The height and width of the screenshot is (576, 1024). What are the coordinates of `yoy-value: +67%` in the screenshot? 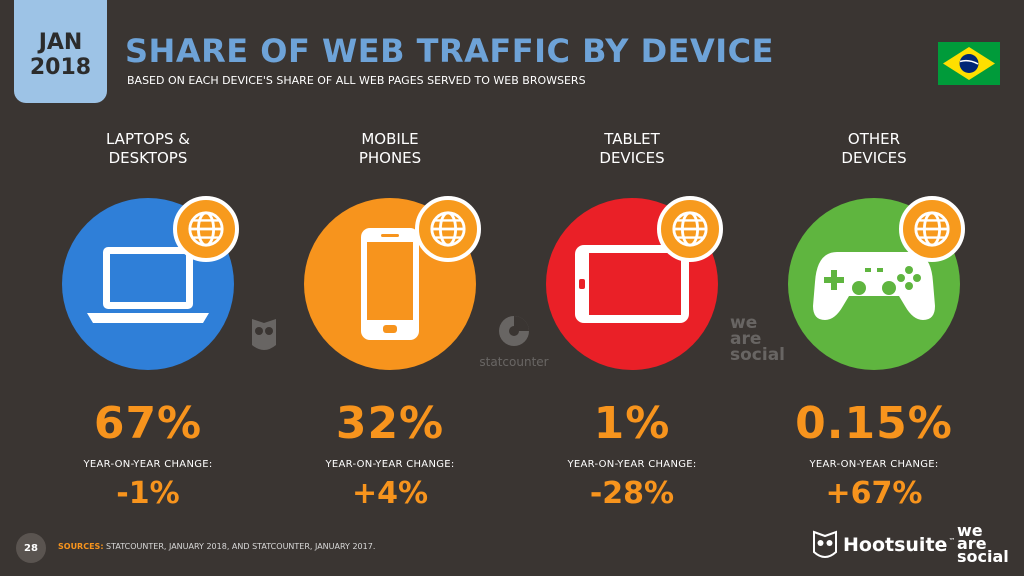 It's located at (874, 493).